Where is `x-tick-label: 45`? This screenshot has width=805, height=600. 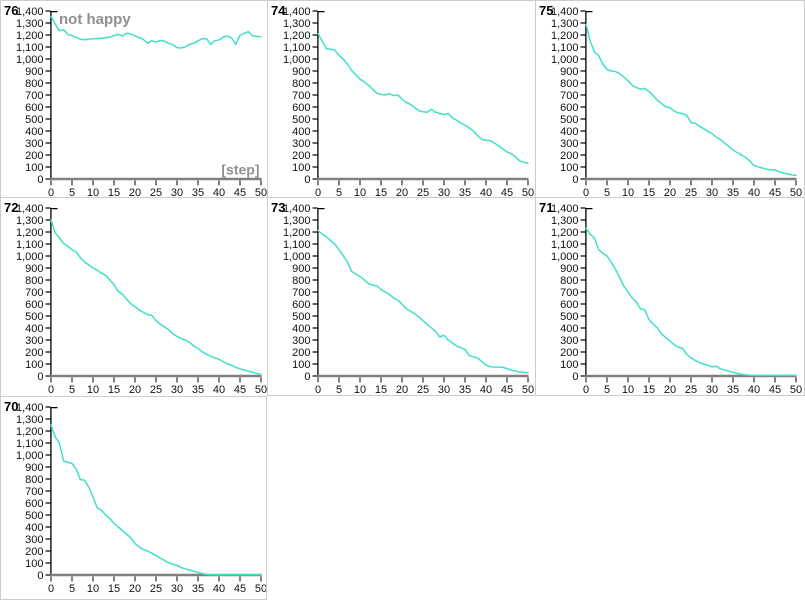
x-tick-label: 45 is located at coordinates (507, 389).